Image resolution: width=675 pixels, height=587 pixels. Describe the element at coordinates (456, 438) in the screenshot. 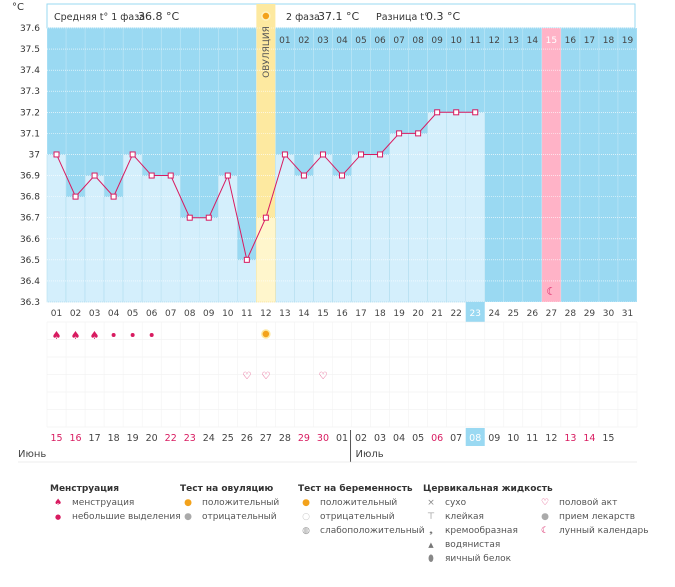

I see `calendar-date-label: 07` at that location.